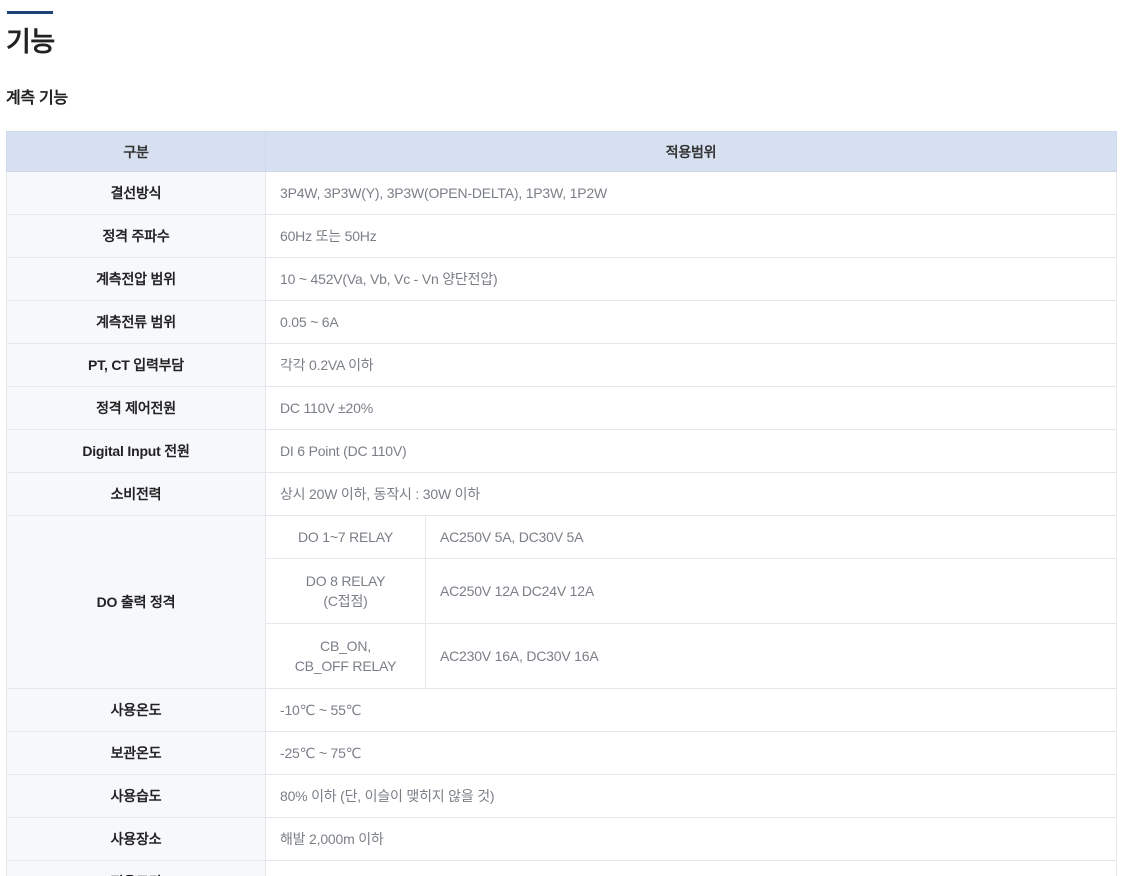 The width and height of the screenshot is (1122, 876). I want to click on table-header-row: 구분 적용범위, so click(562, 151).